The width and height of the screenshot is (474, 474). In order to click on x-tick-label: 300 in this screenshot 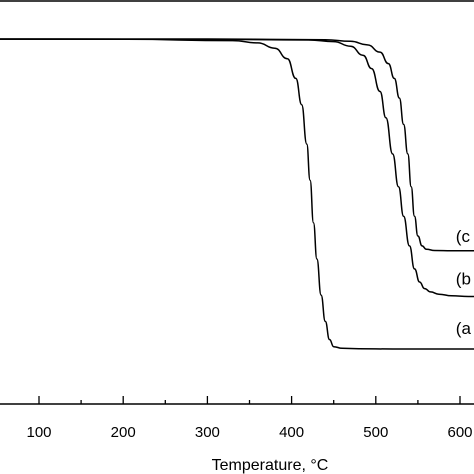, I will do `click(207, 432)`.